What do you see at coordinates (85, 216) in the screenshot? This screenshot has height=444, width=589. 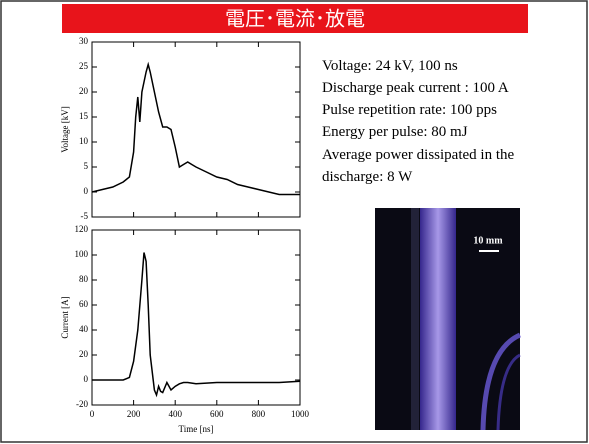 I see `y-tick-label: -5` at bounding box center [85, 216].